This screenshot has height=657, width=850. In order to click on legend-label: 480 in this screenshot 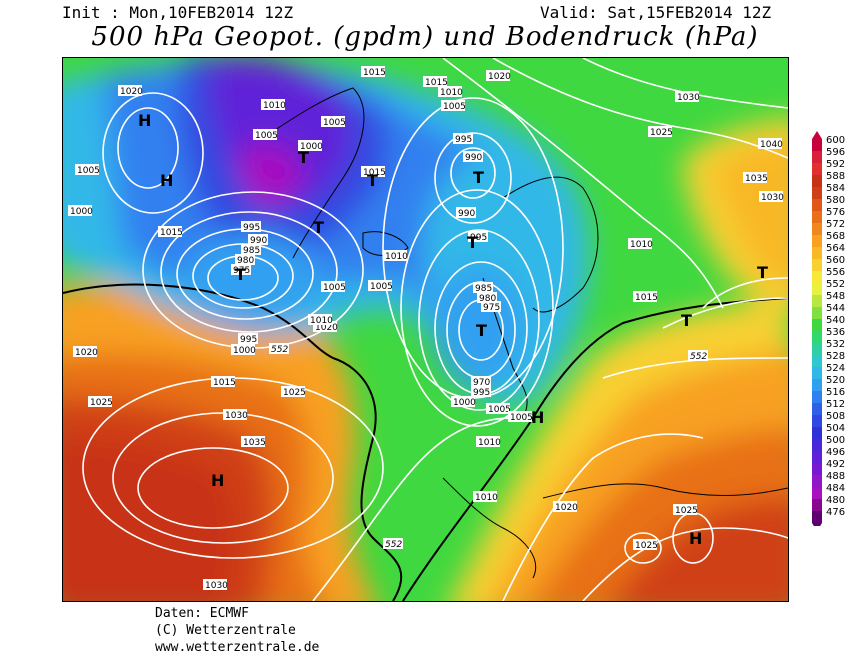, I will do `click(835, 500)`.